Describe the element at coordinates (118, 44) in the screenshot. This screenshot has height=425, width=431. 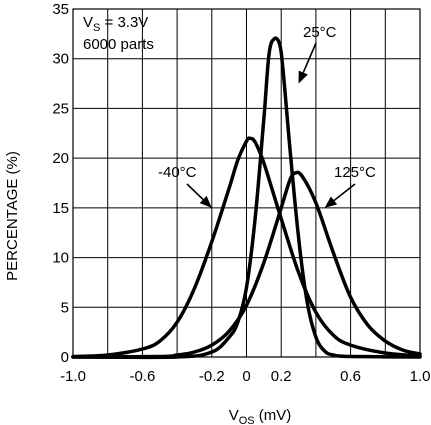
I see `parts-count-note: 6000 parts` at that location.